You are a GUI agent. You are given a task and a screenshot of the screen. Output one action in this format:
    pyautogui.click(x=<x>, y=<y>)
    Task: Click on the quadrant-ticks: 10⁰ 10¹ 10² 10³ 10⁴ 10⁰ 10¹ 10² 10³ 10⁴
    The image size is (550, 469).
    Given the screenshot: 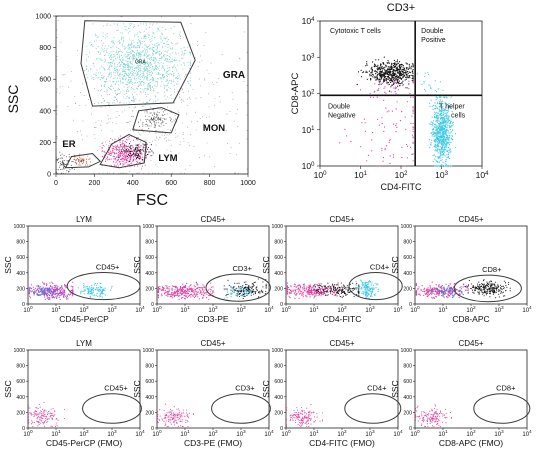 What is the action you would take?
    pyautogui.click(x=395, y=98)
    